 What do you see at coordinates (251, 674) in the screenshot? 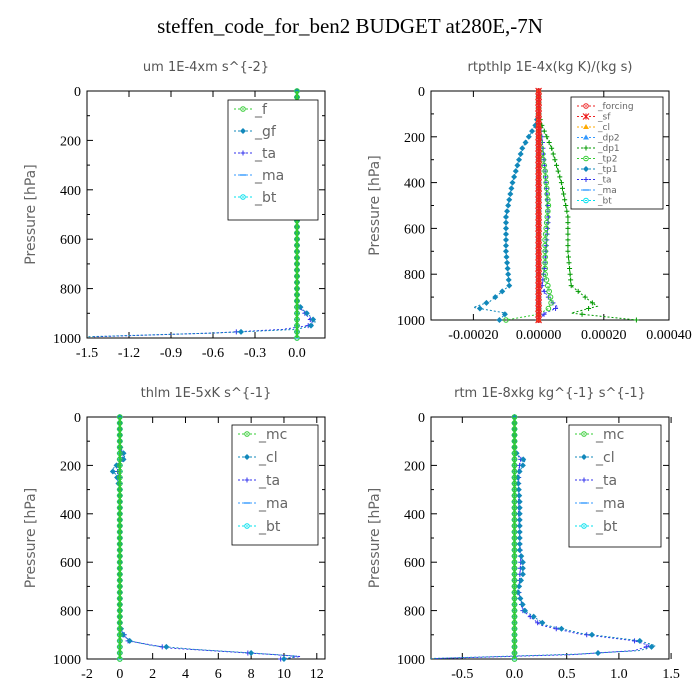
I see `x-tick-label: 8` at bounding box center [251, 674].